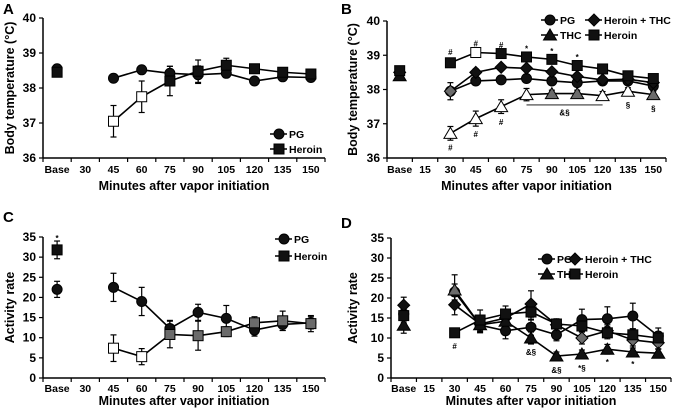 The width and height of the screenshot is (676, 409). Describe the element at coordinates (346, 223) in the screenshot. I see `panel-label: D` at that location.